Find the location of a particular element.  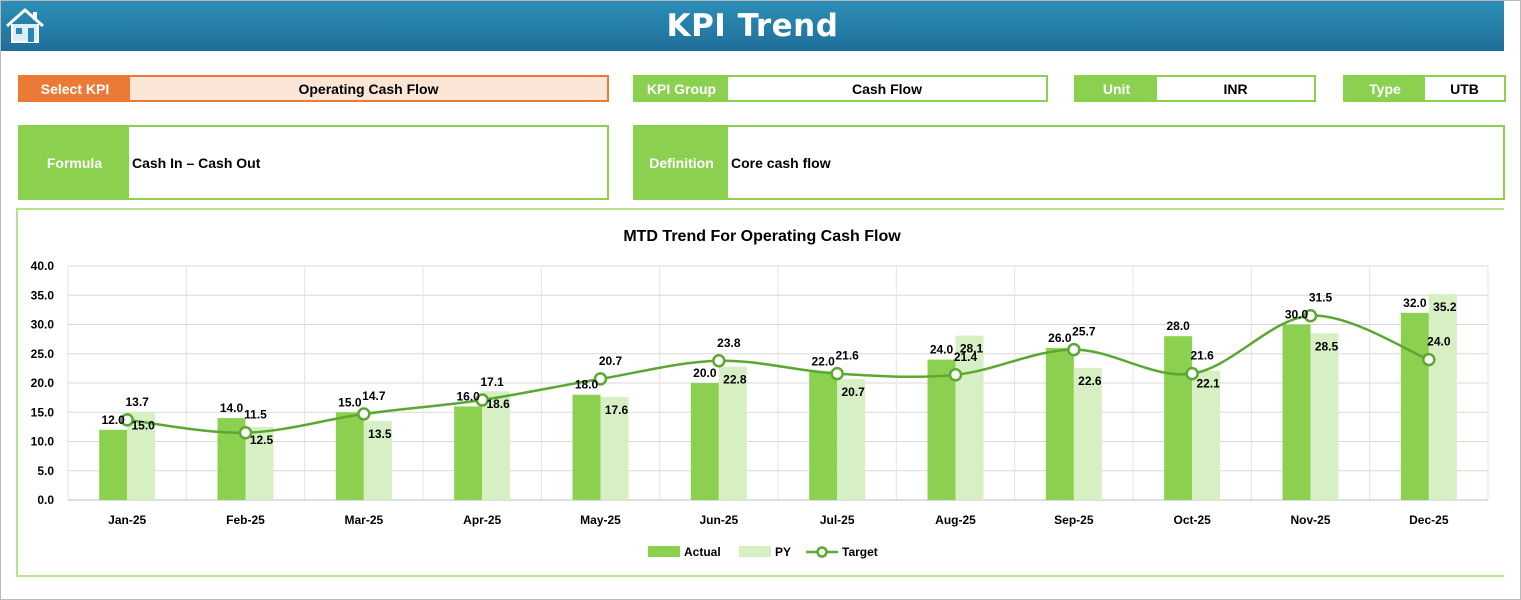

unit-field: Unit INR is located at coordinates (1195, 88).